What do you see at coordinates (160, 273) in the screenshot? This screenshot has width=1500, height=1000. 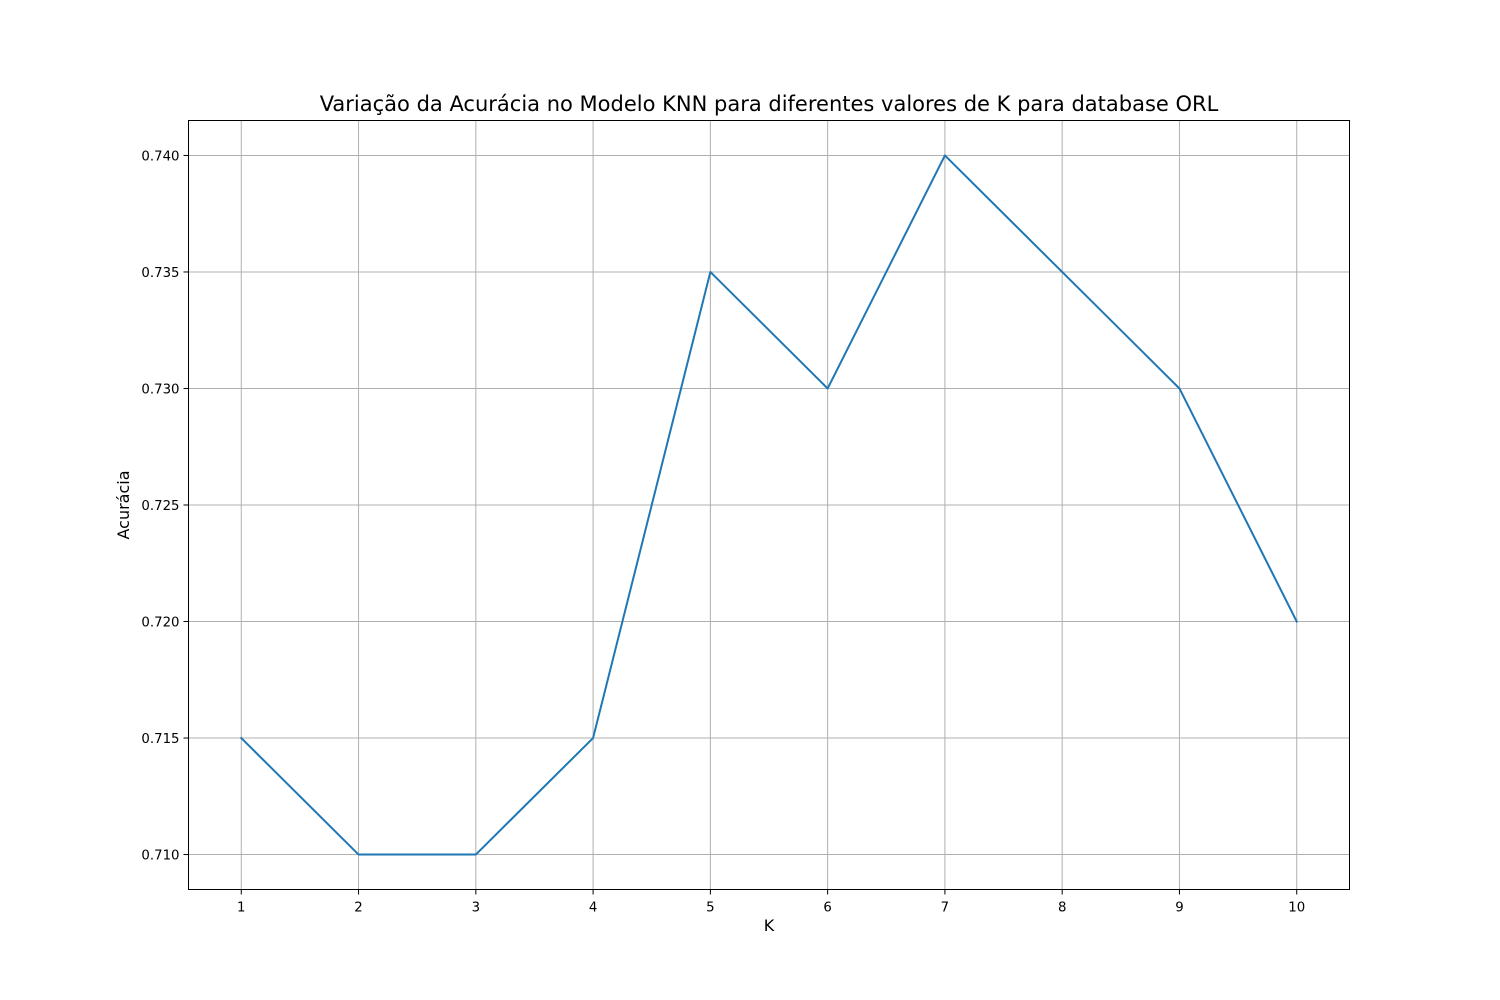 I see `y-tick-label: 0.735` at bounding box center [160, 273].